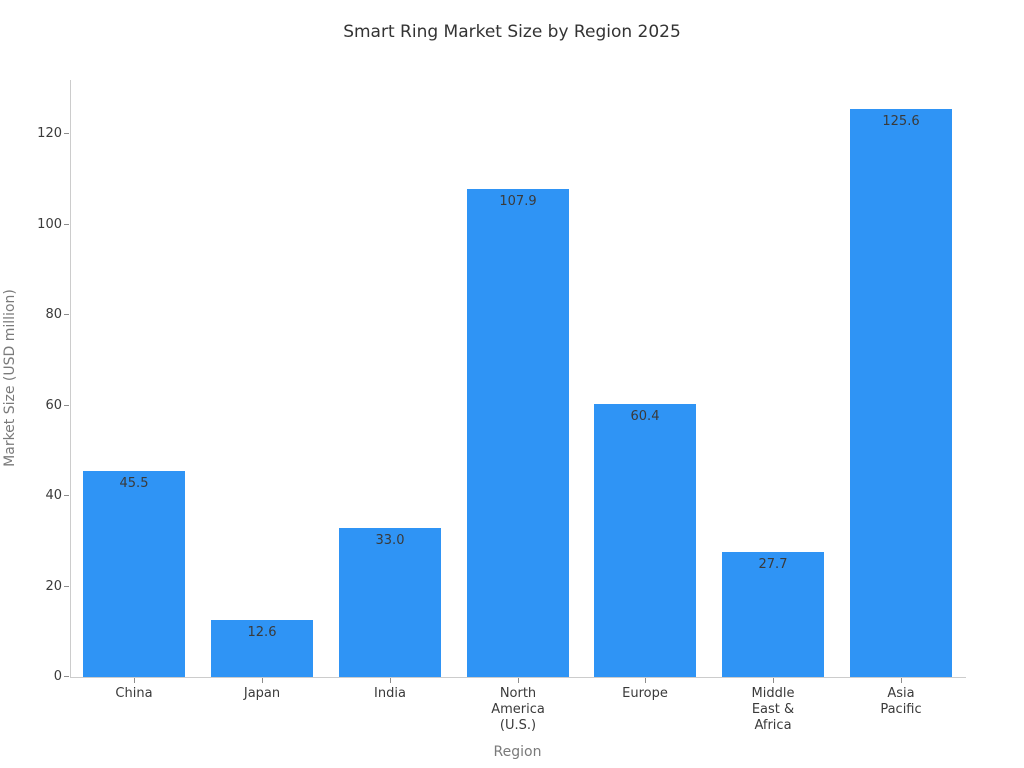  Describe the element at coordinates (134, 483) in the screenshot. I see `bar-value-label: 45.5` at that location.